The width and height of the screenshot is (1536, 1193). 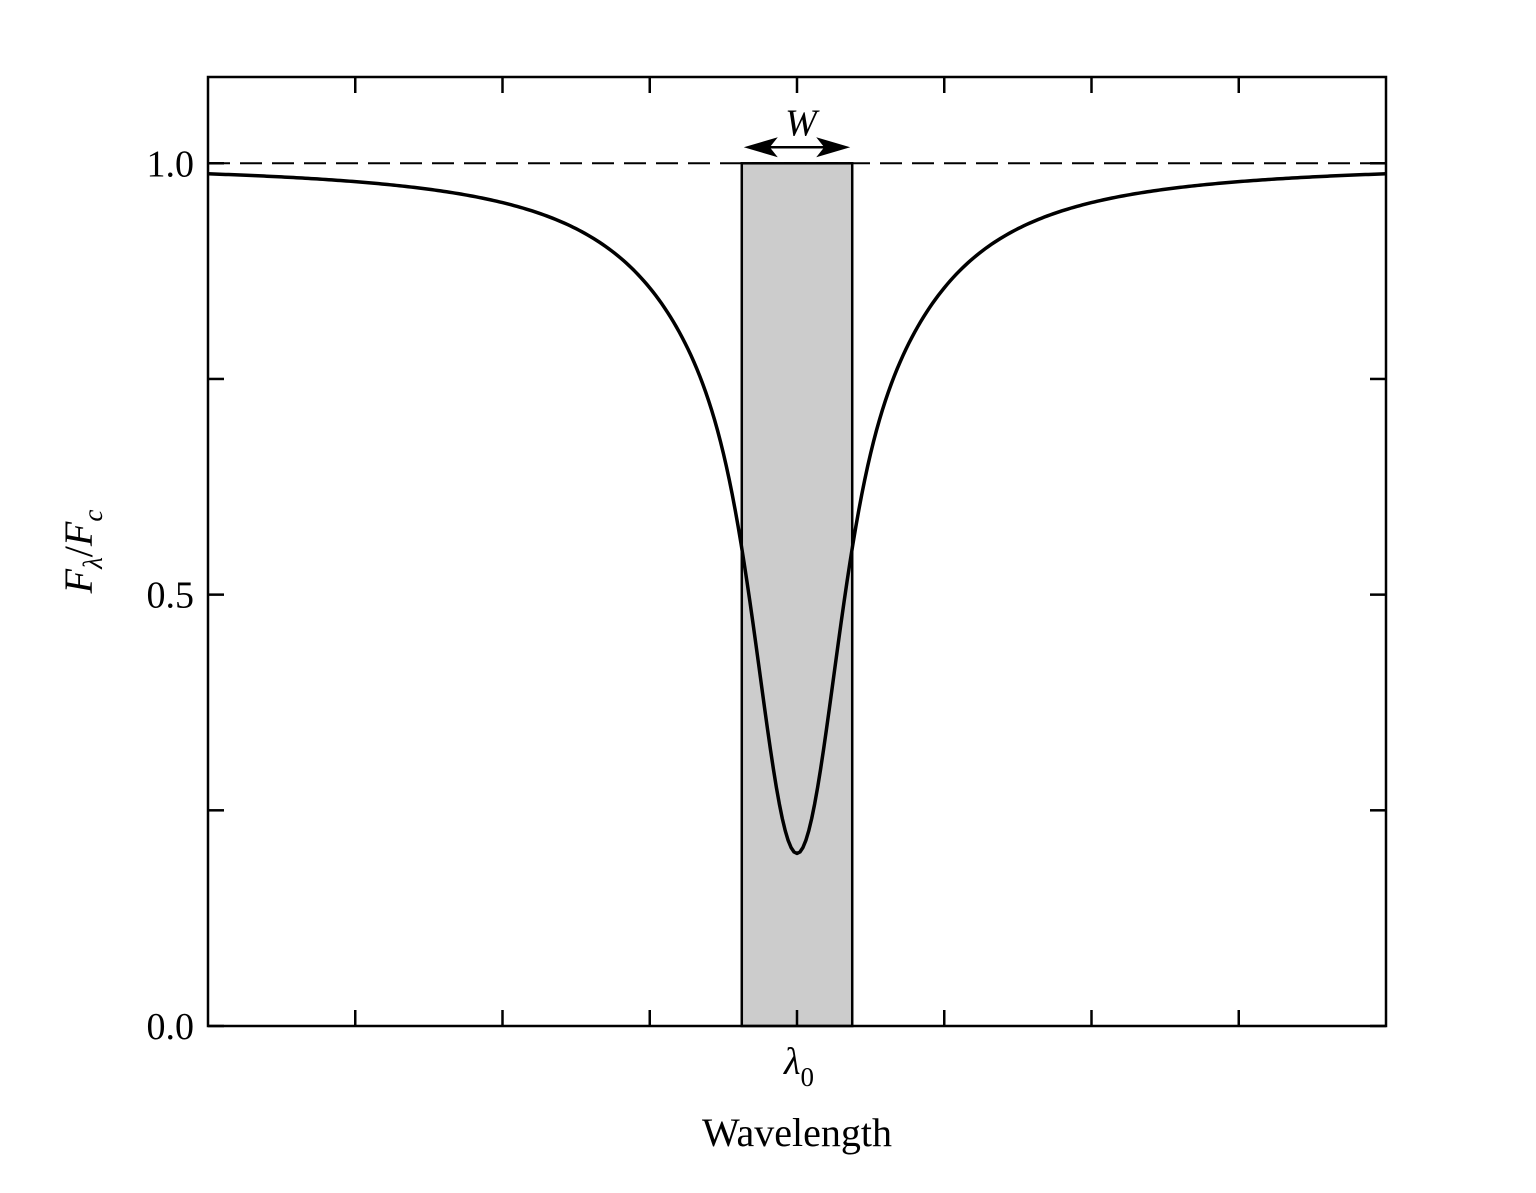 What do you see at coordinates (171, 596) in the screenshot?
I see `y-tick-label: 0.5` at bounding box center [171, 596].